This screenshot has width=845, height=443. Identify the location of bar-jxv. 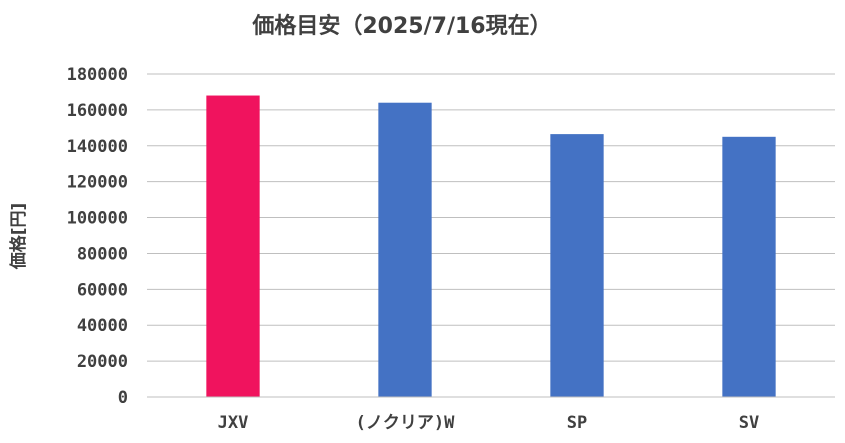
(233, 246).